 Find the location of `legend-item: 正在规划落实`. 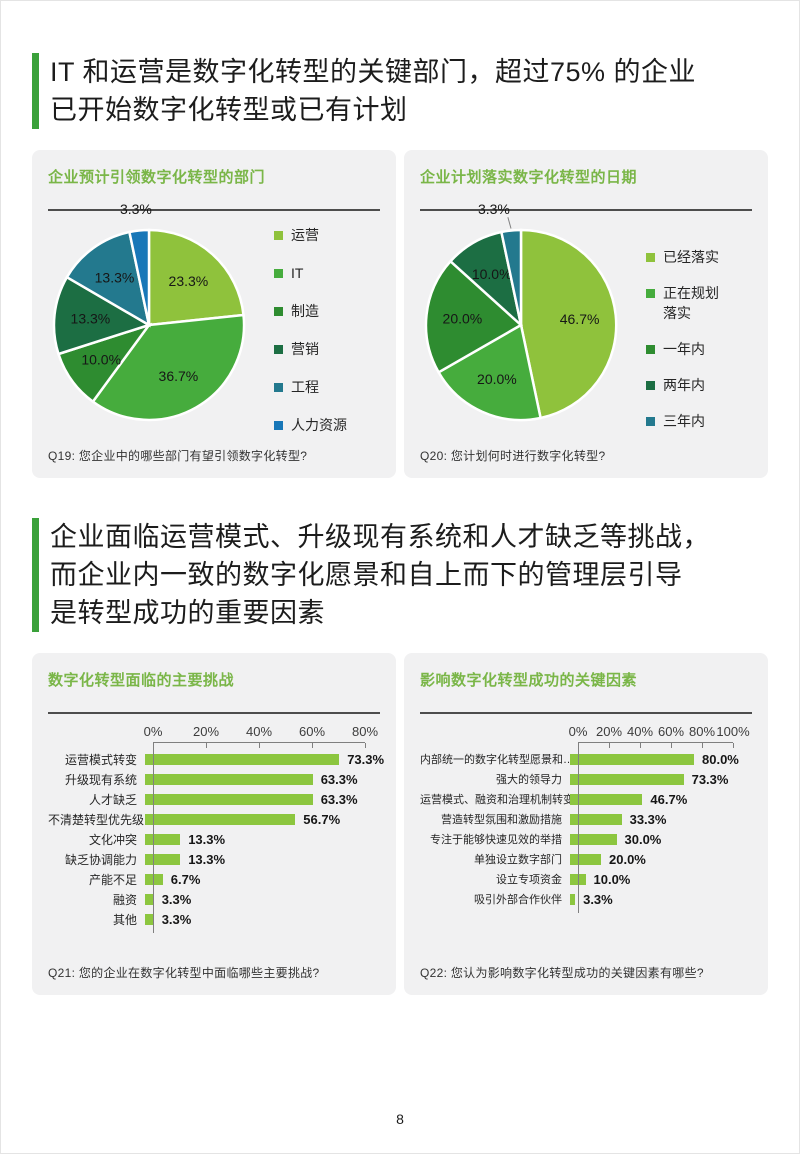

legend-item: 正在规划落实 is located at coordinates (687, 303).